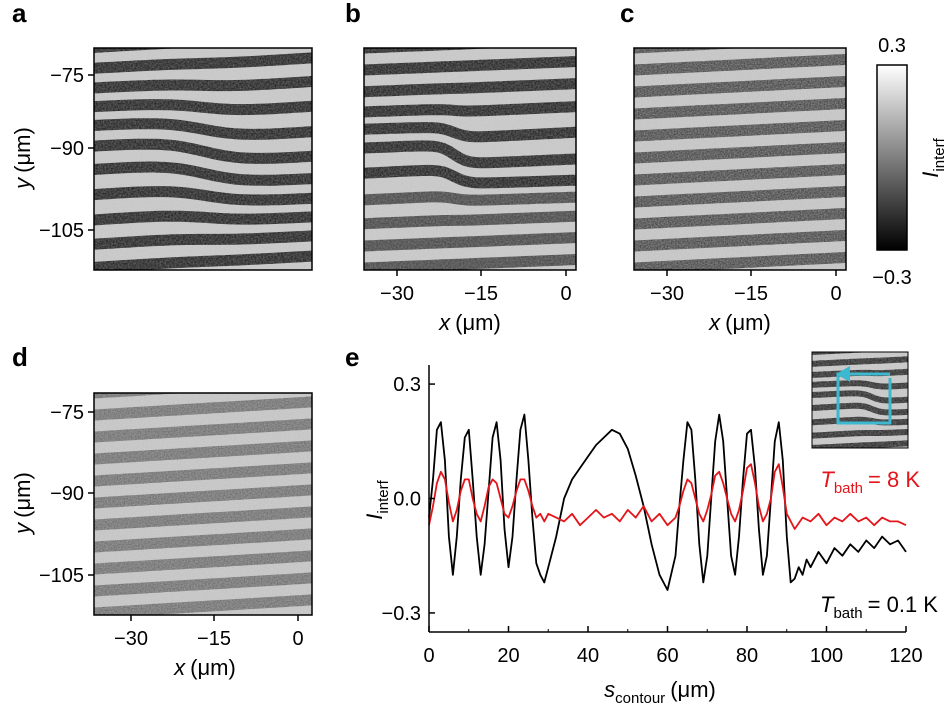  What do you see at coordinates (905, 656) in the screenshot?
I see `e-x-tick-label: 120` at bounding box center [905, 656].